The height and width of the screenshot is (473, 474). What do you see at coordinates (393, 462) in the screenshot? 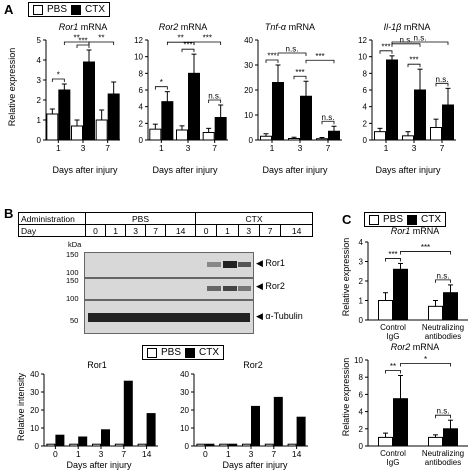
I see `x-tick-label: IgG` at bounding box center [393, 462].